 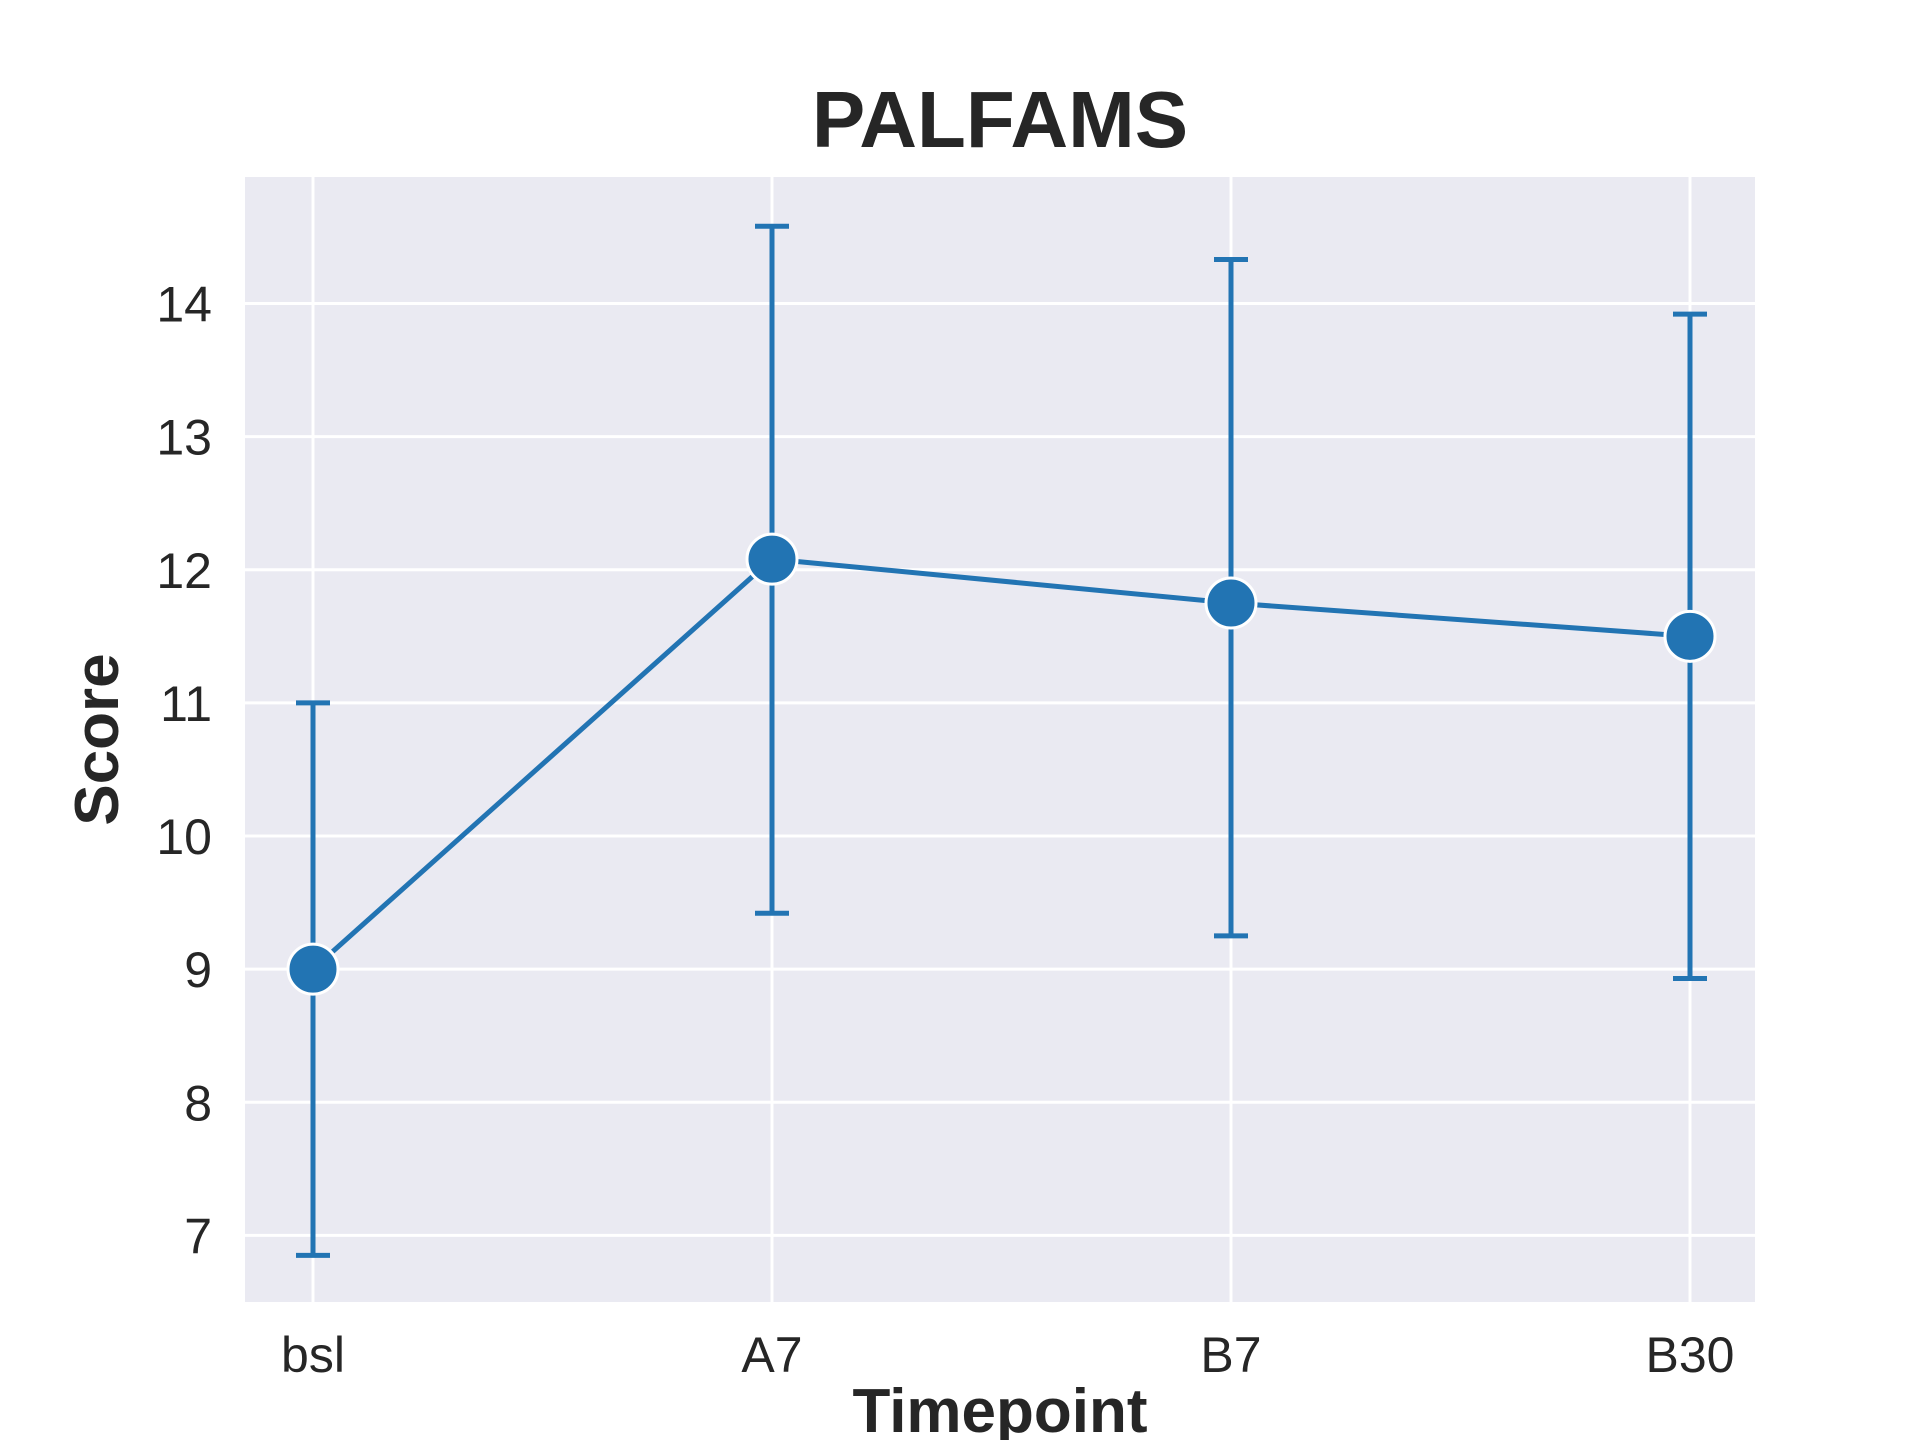 I want to click on y-tick-label: 10, so click(x=184, y=837).